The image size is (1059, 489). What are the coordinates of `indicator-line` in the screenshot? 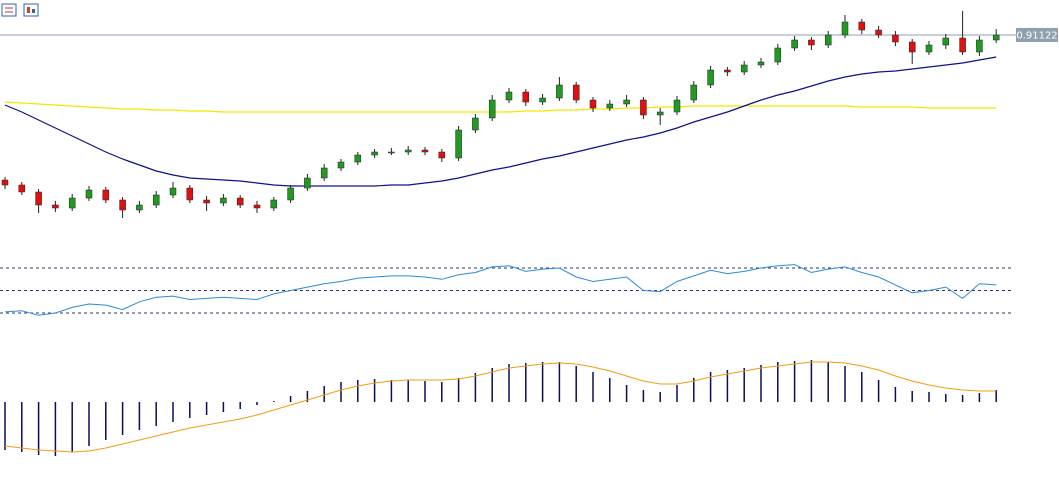 It's located at (500, 290).